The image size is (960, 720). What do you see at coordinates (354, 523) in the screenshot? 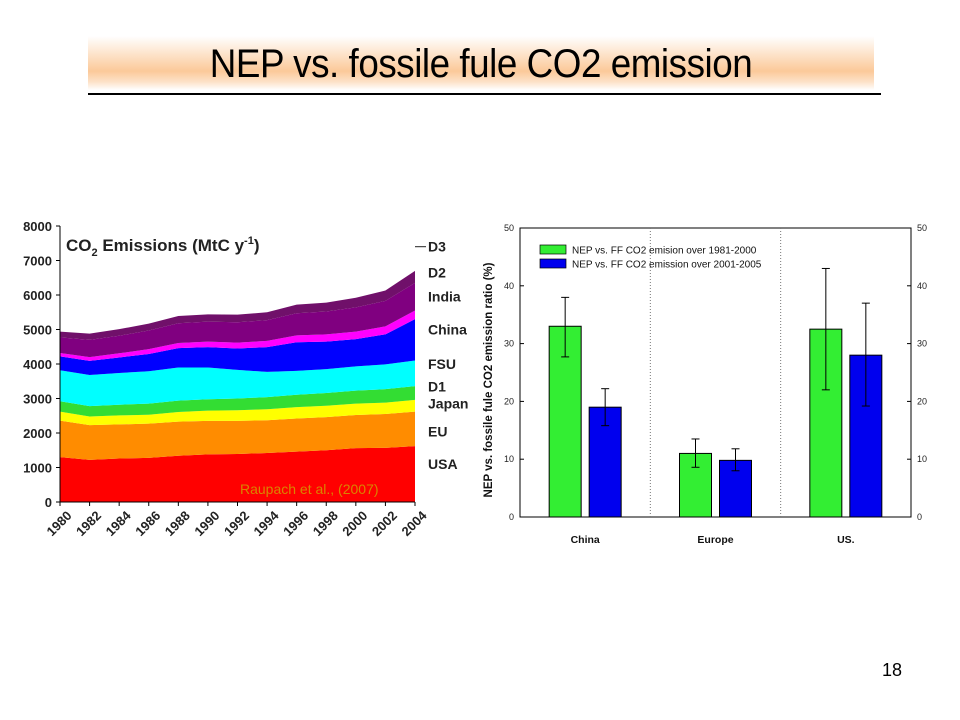
I see `x-tick-label: 2000` at bounding box center [354, 523].